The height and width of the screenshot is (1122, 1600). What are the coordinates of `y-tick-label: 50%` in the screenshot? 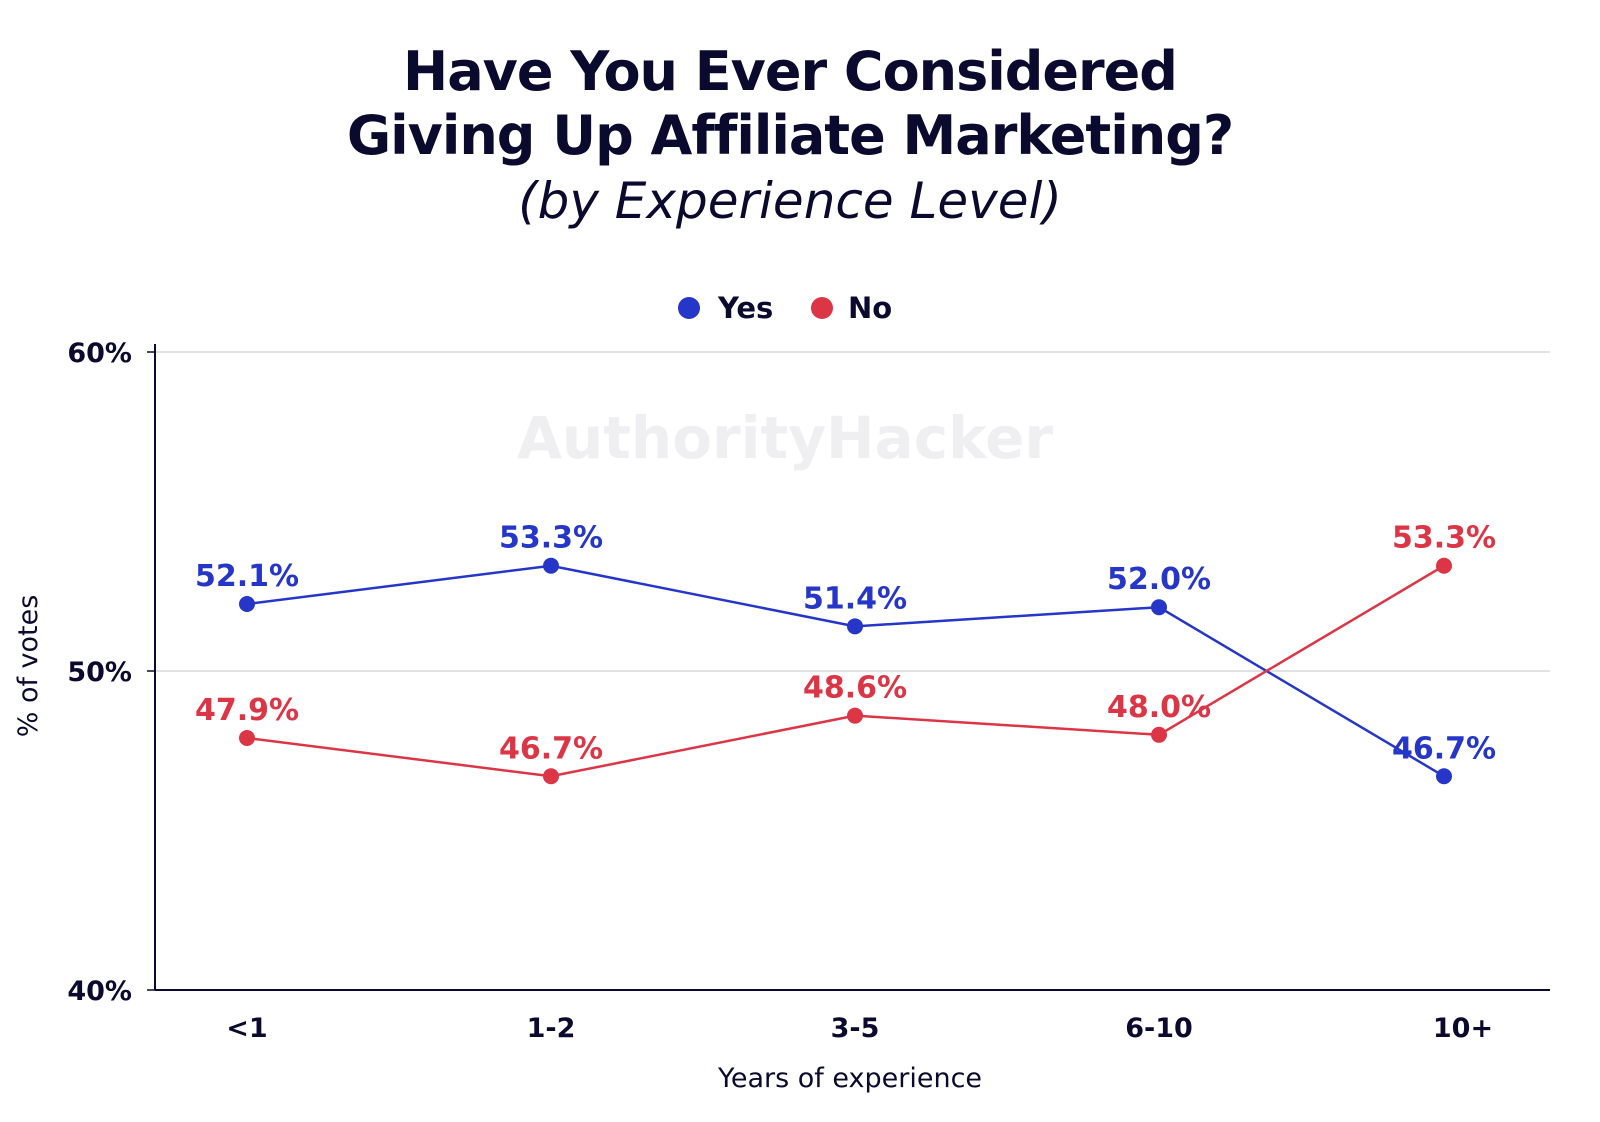 It's located at (99, 672).